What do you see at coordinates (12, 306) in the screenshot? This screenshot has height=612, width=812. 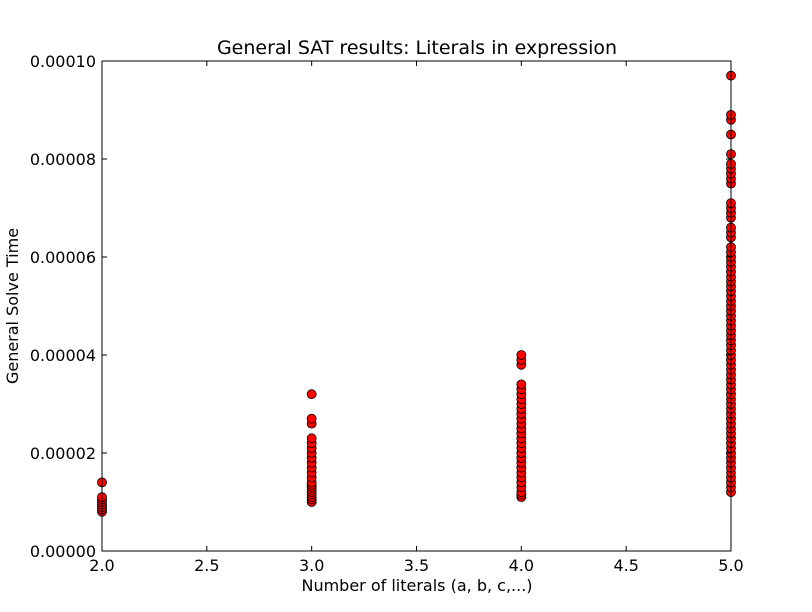 I see `y-axis-title: General Solve Time` at bounding box center [12, 306].